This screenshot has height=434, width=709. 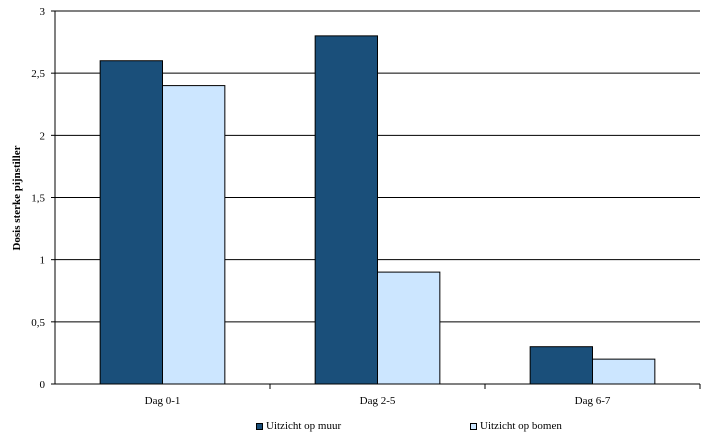 I want to click on y-tick-label: 1,5, so click(x=38, y=199).